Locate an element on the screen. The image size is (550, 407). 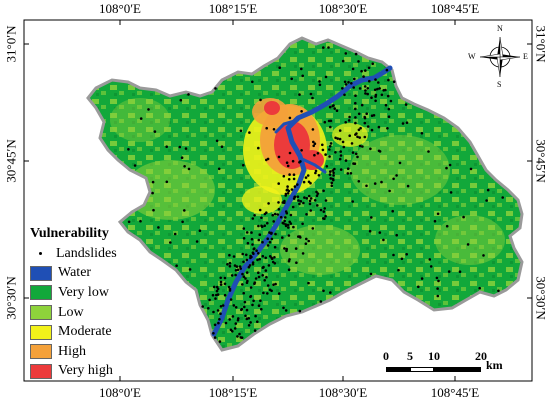
legend-item-moderate: Moderate is located at coordinates (95, 332).